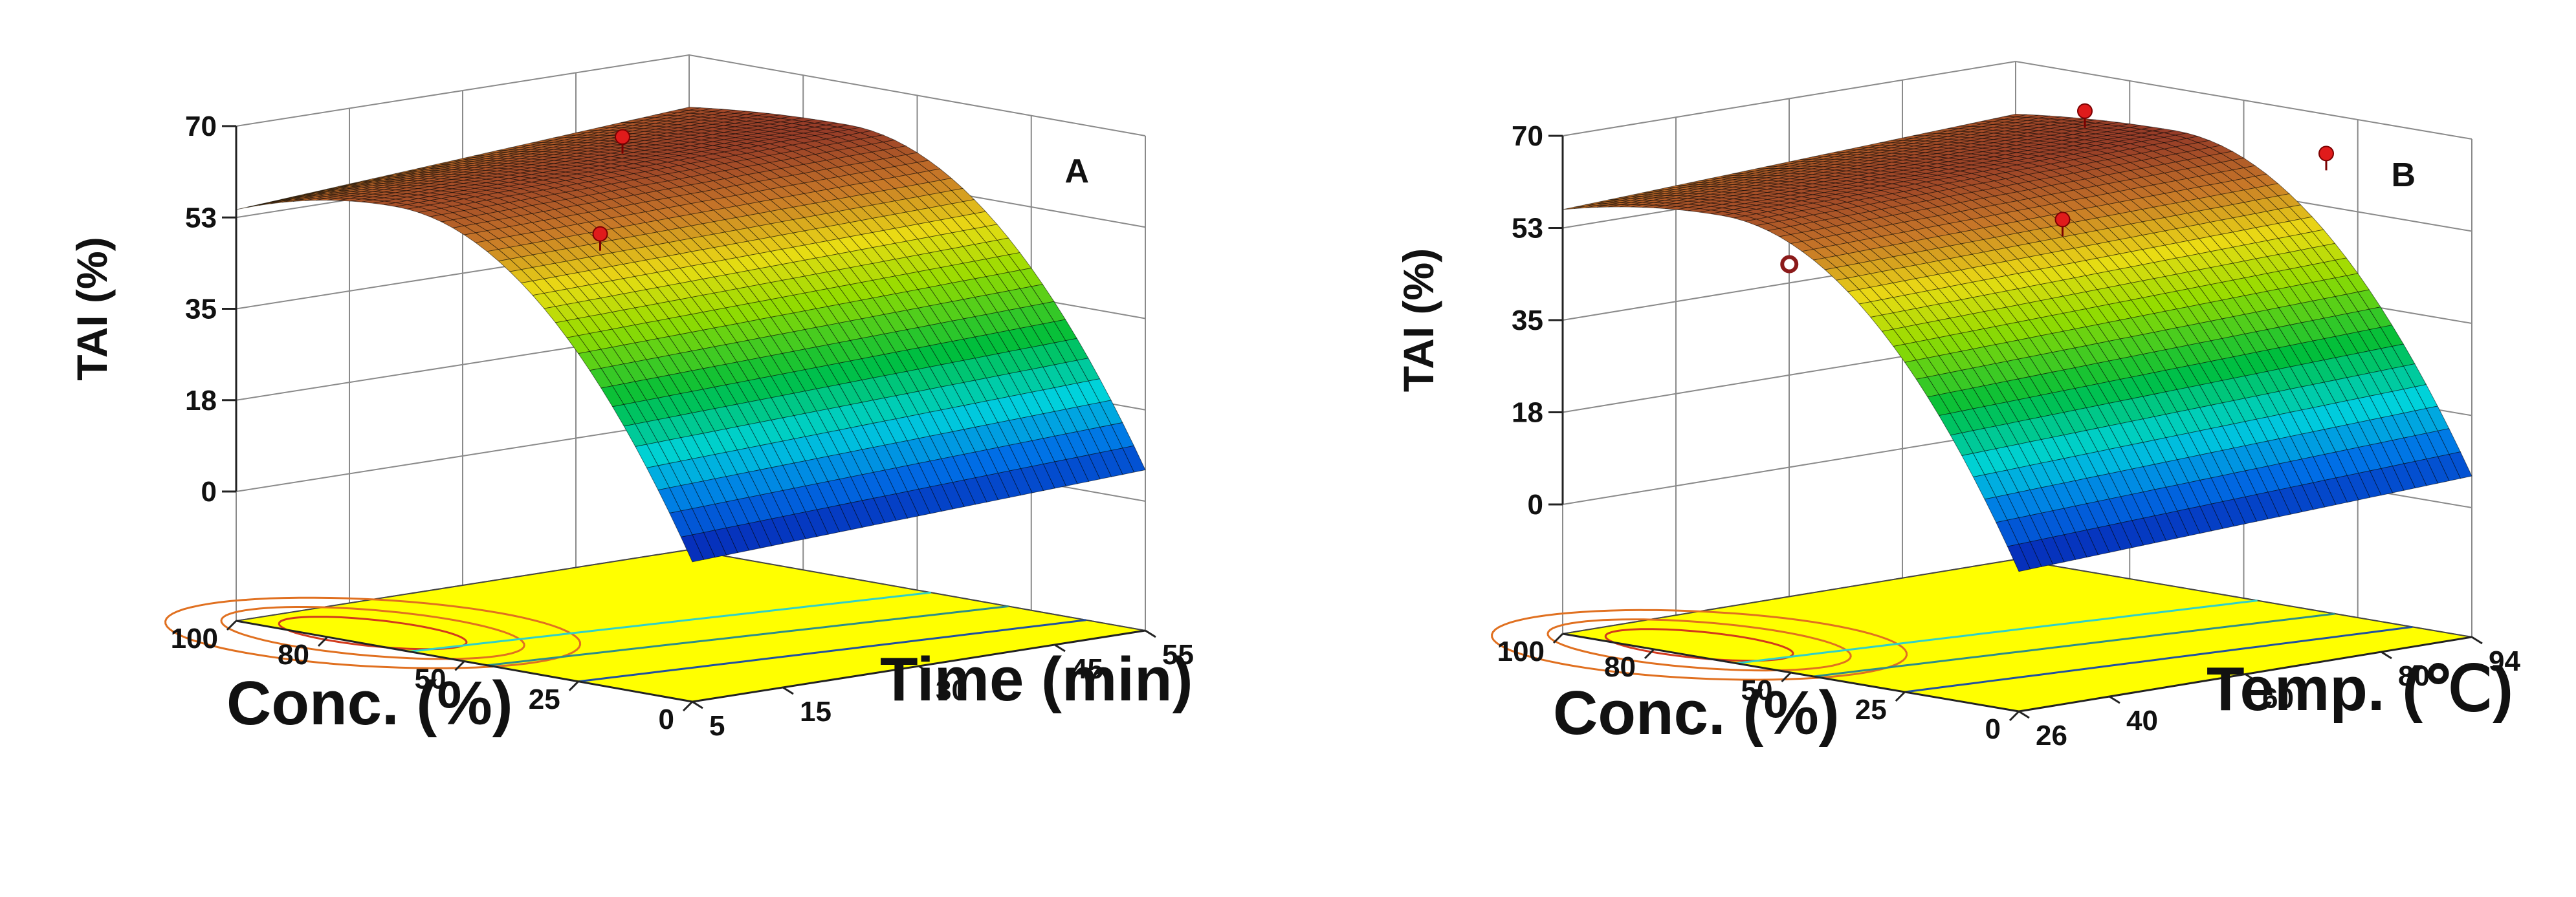 Image resolution: width=2576 pixels, height=897 pixels. I want to click on var-tick-4: 94, so click(2505, 661).